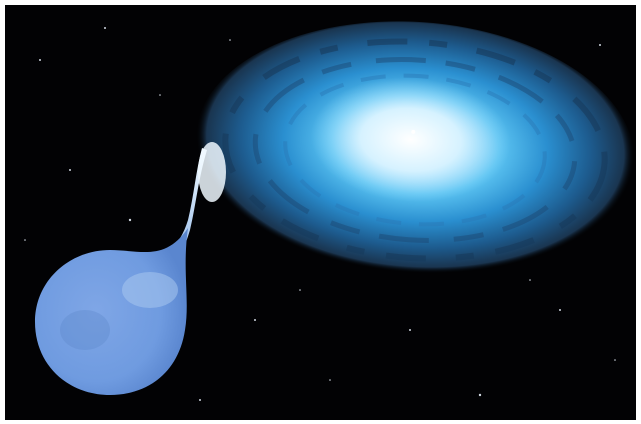  What do you see at coordinates (410, 139) in the screenshot?
I see `disk-core` at bounding box center [410, 139].